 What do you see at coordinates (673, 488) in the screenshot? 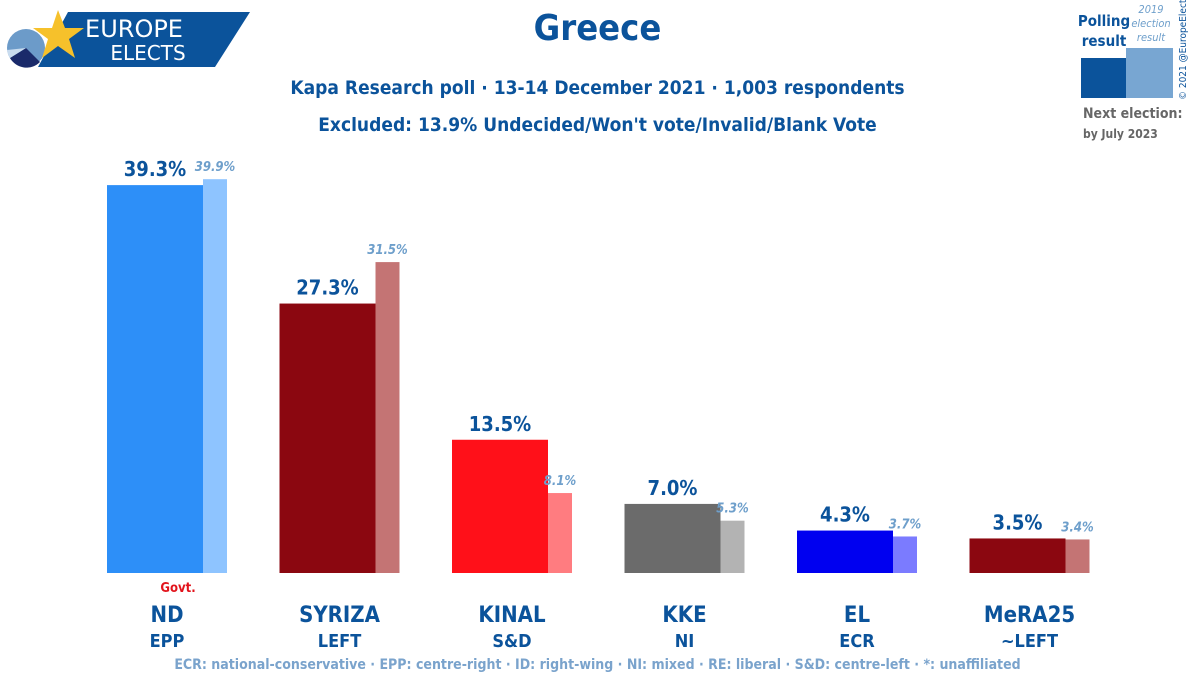
I see `value-label-kke: 7.0%` at bounding box center [673, 488].